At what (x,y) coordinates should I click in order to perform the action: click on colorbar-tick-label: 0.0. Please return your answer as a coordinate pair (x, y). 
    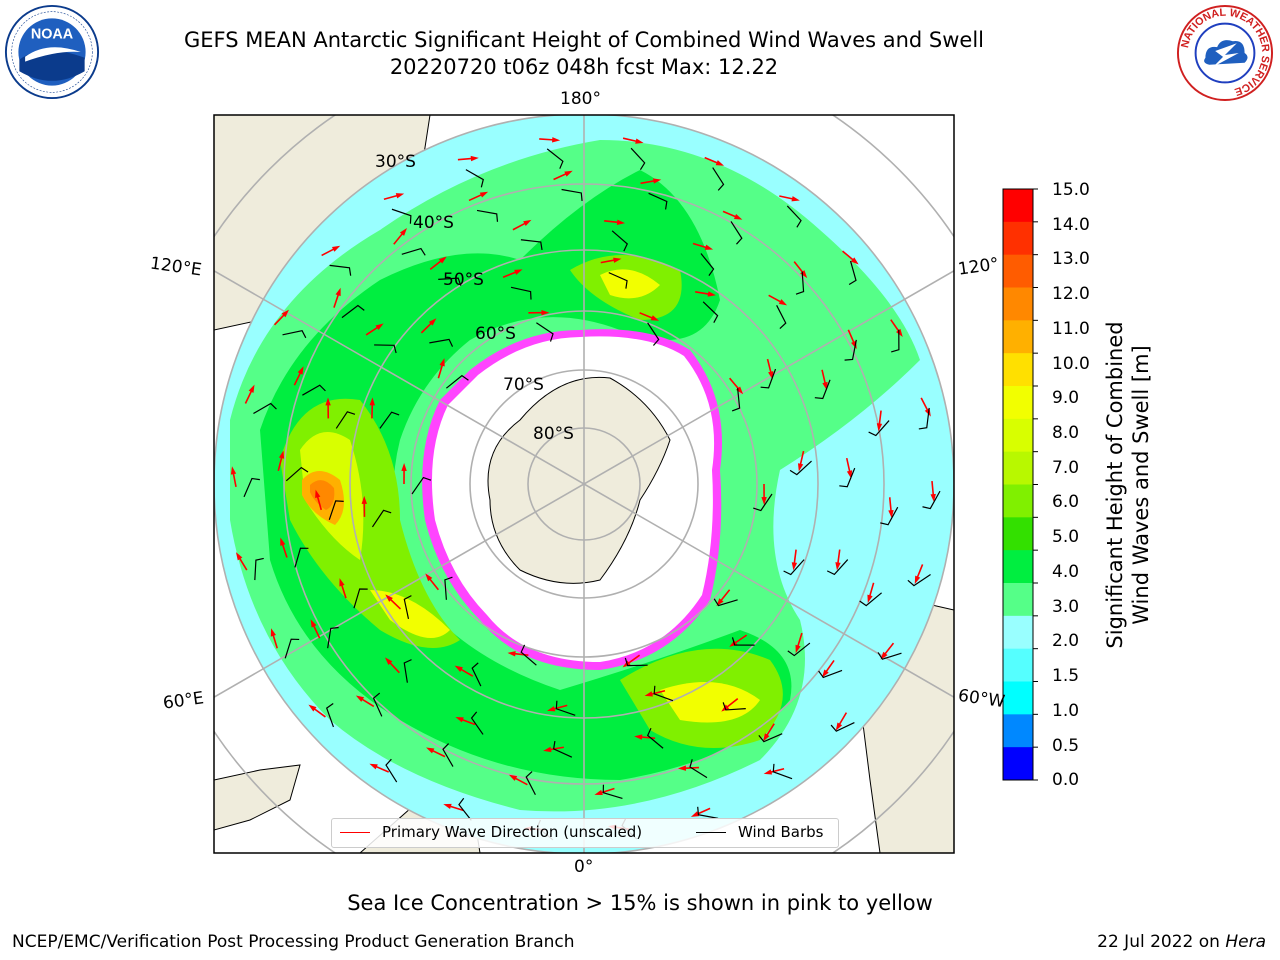
    Looking at the image, I should click on (1066, 780).